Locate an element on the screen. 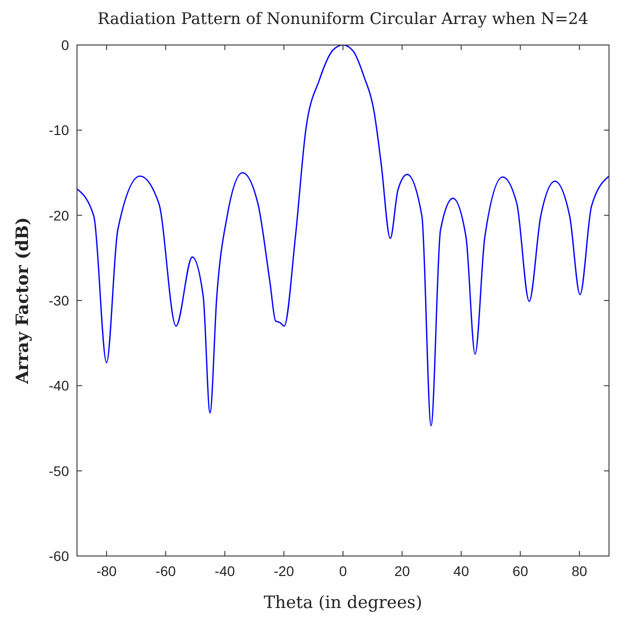 The width and height of the screenshot is (629, 626). x-tick-label: 60 is located at coordinates (520, 571).